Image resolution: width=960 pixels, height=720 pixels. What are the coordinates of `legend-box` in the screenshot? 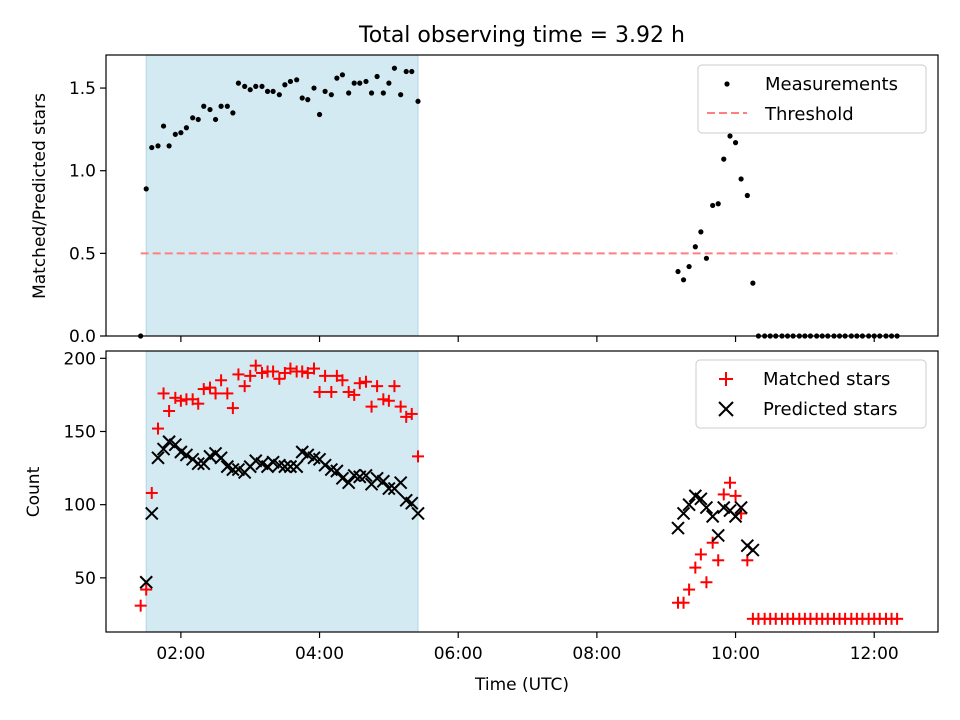 It's located at (812, 99).